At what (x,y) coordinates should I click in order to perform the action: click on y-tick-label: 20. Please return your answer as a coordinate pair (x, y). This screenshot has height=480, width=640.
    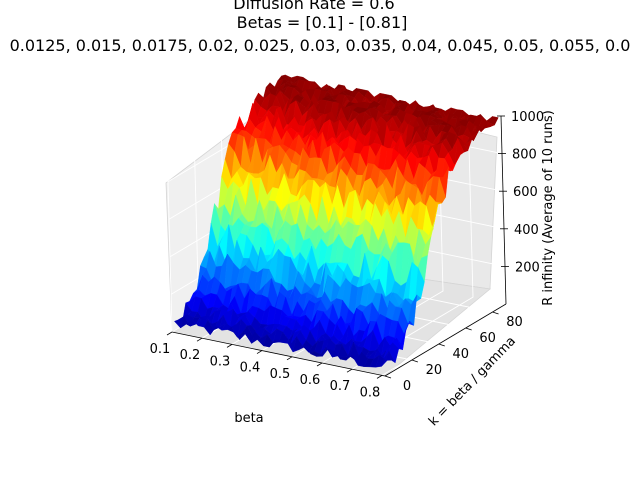
    Looking at the image, I should click on (434, 370).